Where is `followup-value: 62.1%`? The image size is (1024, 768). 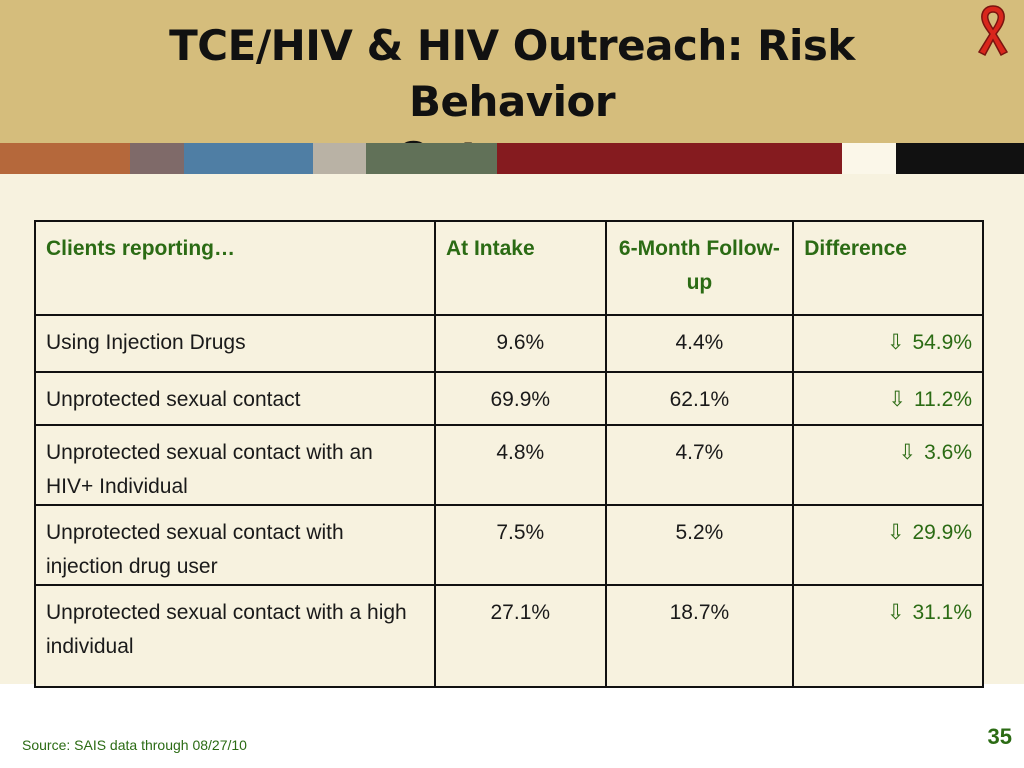 followup-value: 62.1% is located at coordinates (699, 398).